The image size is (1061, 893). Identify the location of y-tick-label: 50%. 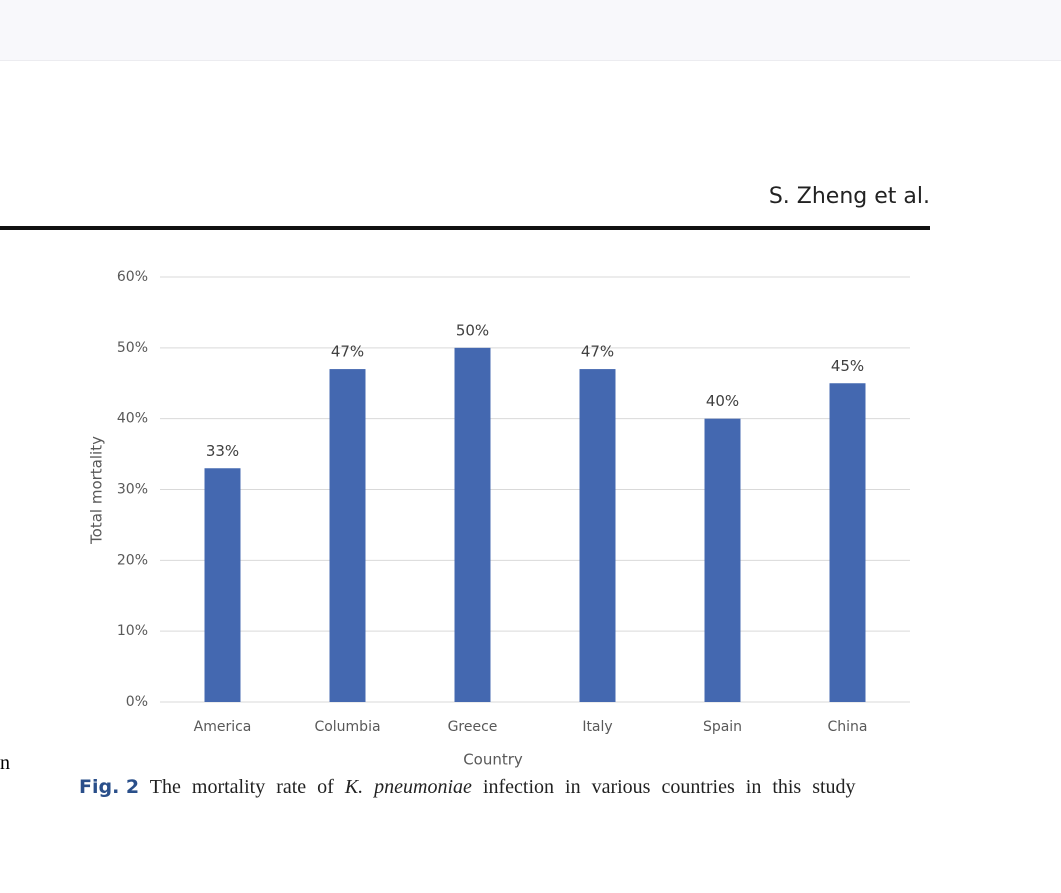
(132, 348).